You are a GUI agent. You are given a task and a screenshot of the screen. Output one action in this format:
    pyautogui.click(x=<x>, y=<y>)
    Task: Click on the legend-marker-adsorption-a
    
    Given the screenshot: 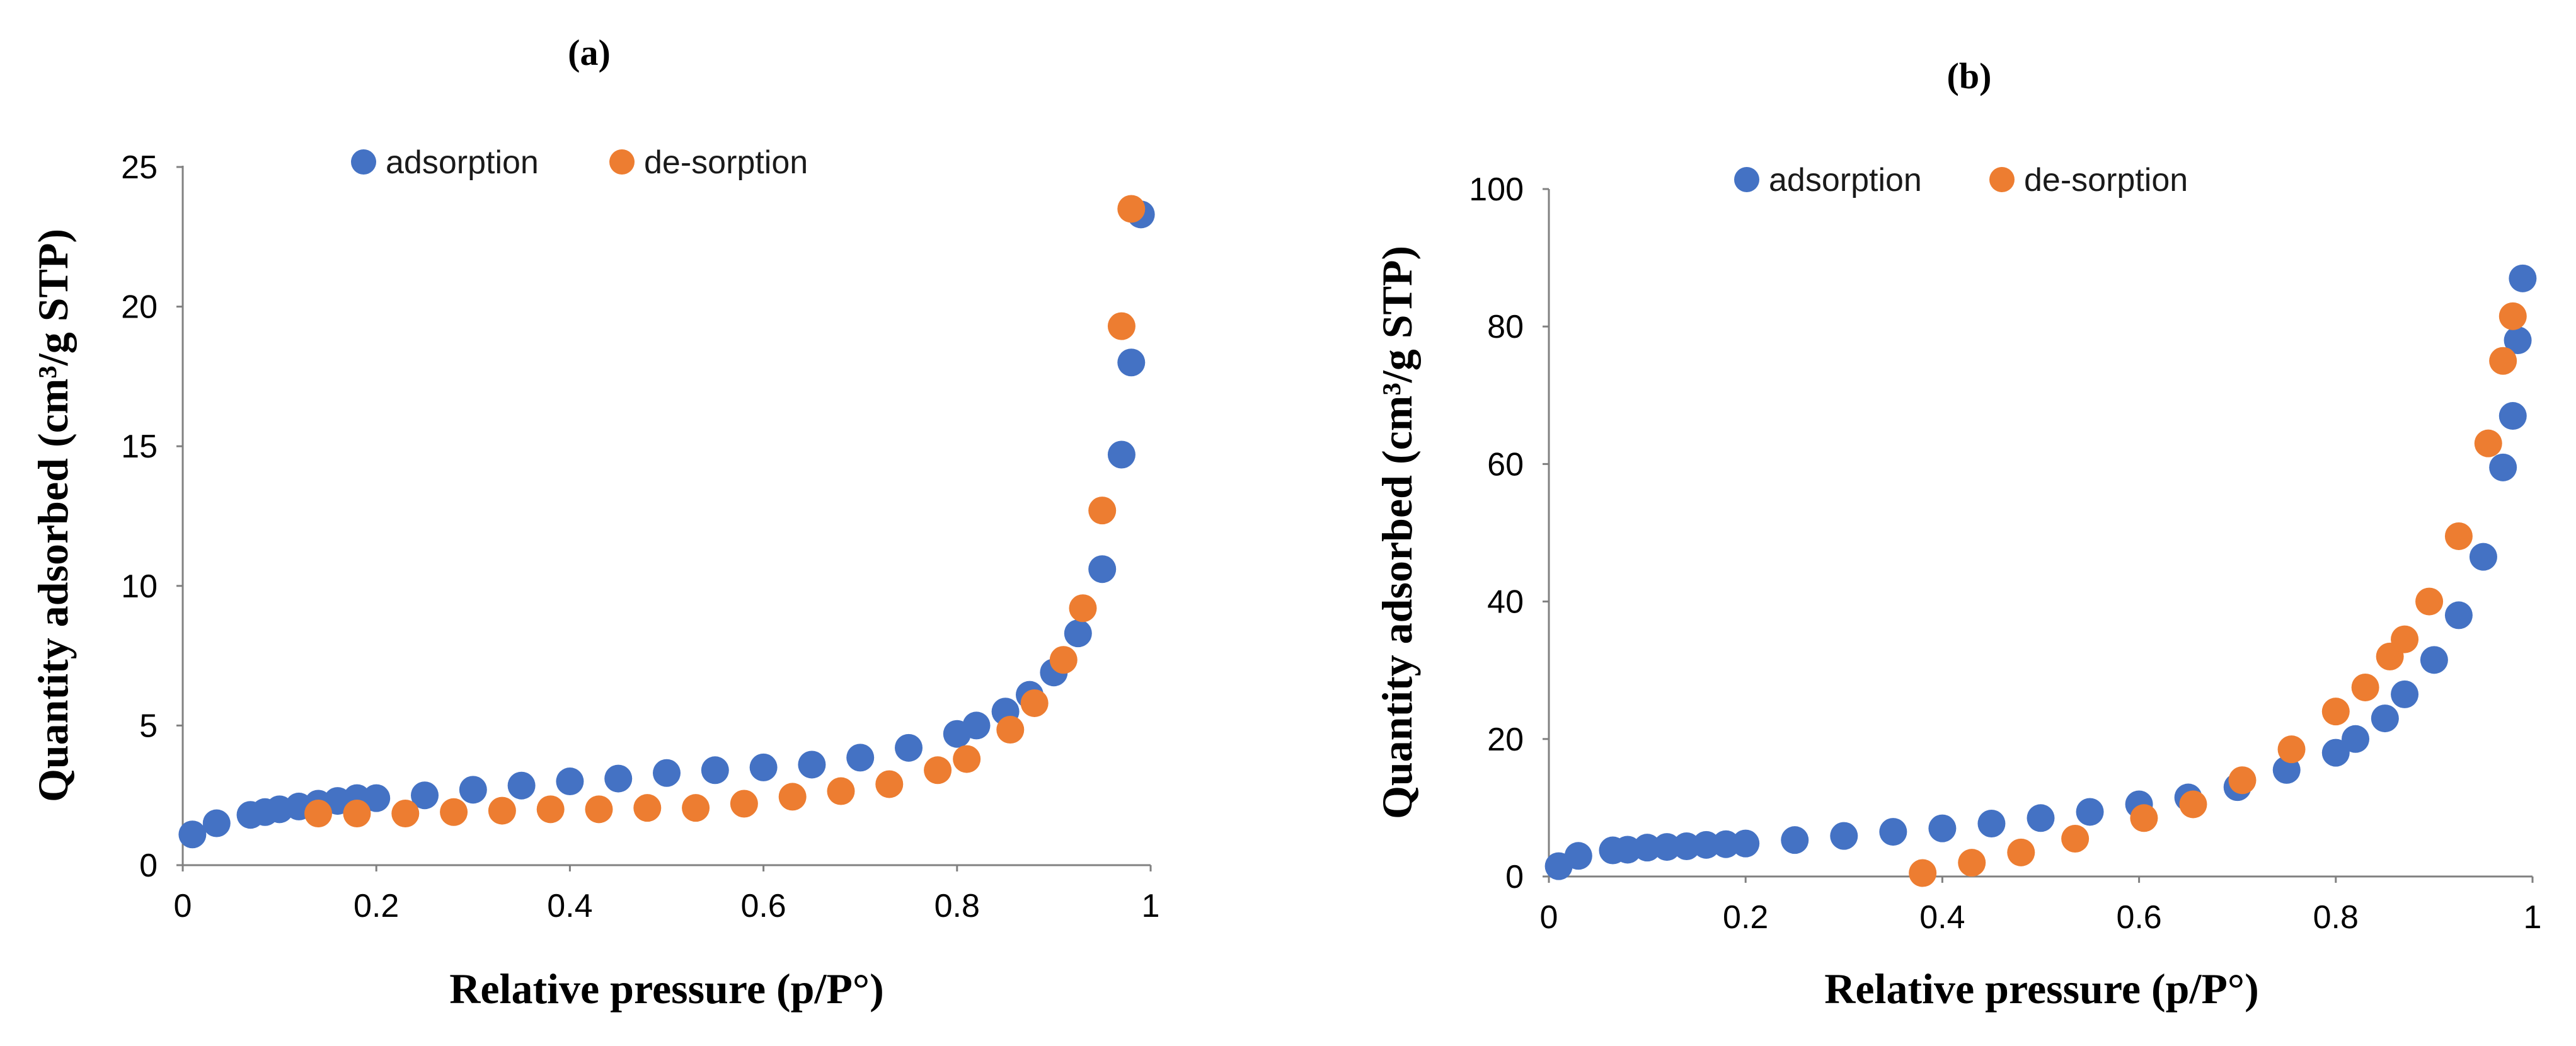 What is the action you would take?
    pyautogui.click(x=363, y=162)
    